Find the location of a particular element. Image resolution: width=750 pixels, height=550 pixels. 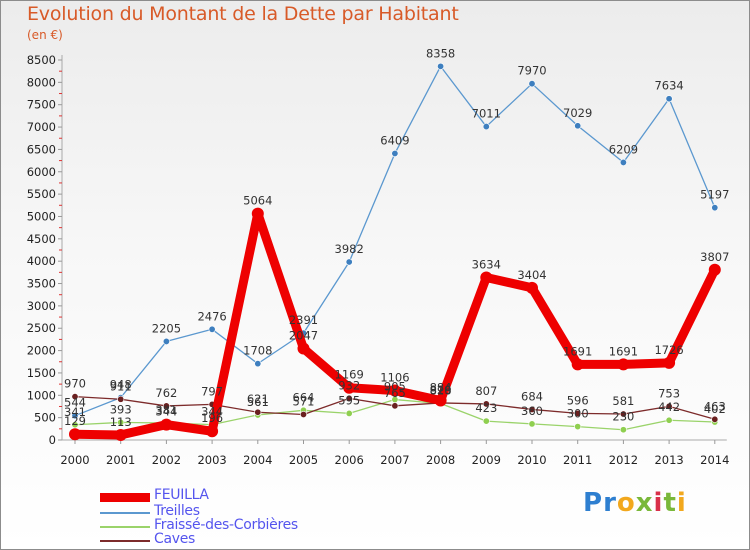

logo-letter: r is located at coordinates (610, 503).